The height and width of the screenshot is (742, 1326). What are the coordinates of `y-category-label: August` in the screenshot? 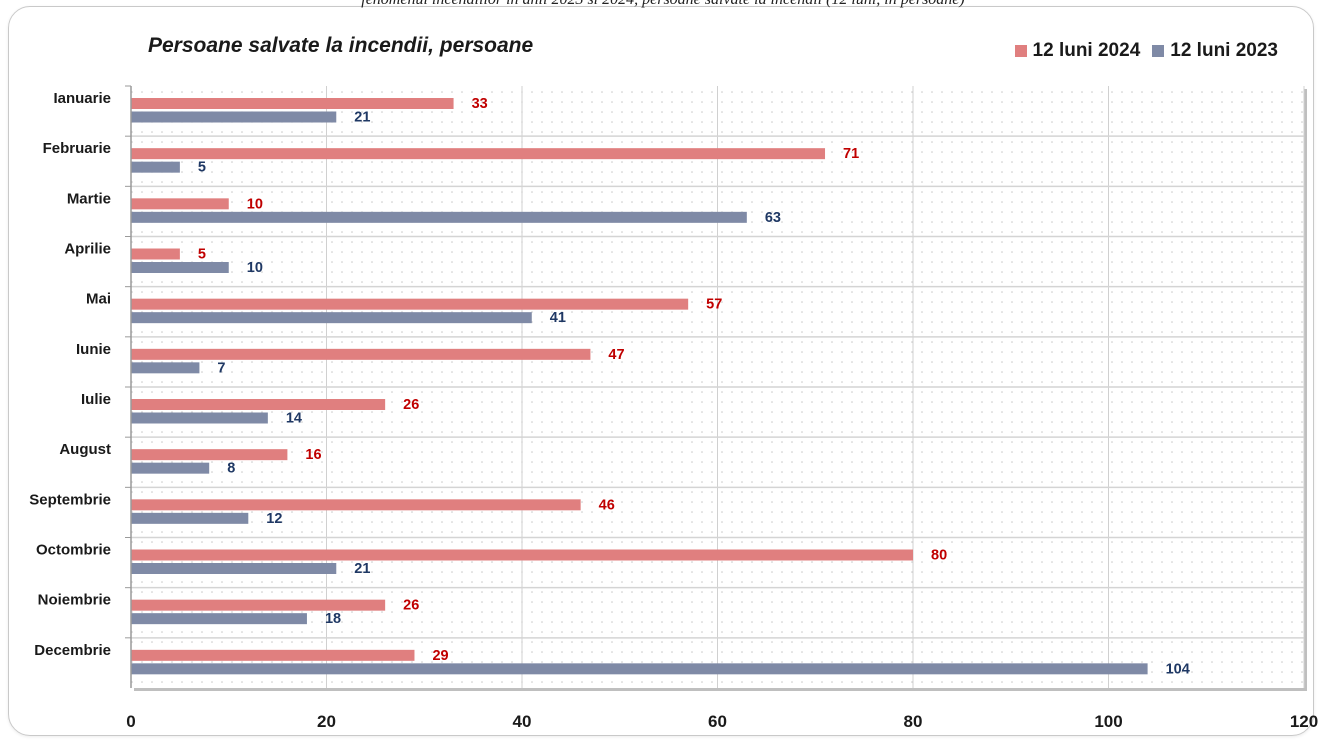 It's located at (85, 449).